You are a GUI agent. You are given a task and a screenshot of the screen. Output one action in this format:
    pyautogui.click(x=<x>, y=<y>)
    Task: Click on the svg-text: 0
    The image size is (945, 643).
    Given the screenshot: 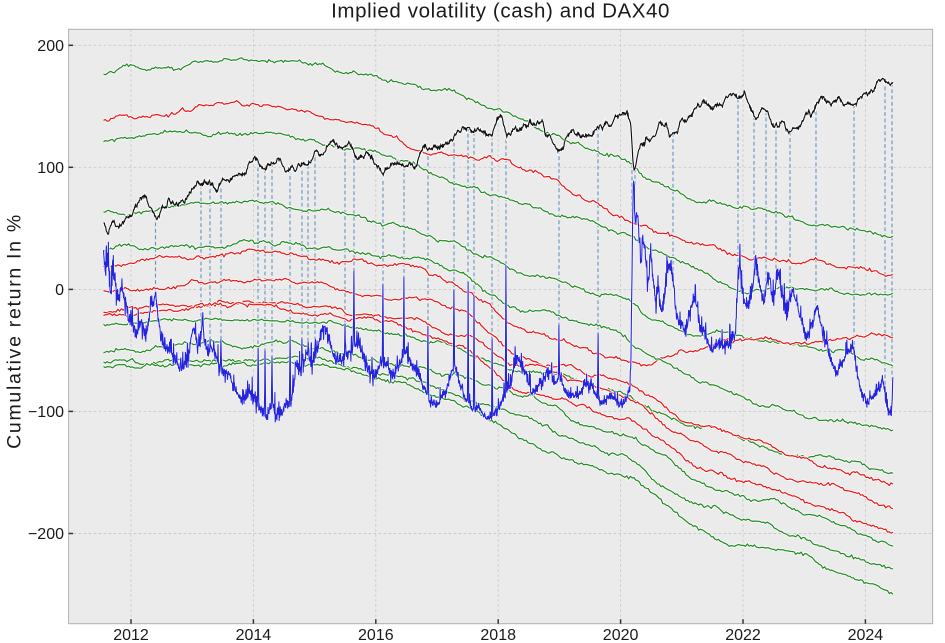 What is the action you would take?
    pyautogui.click(x=59, y=290)
    